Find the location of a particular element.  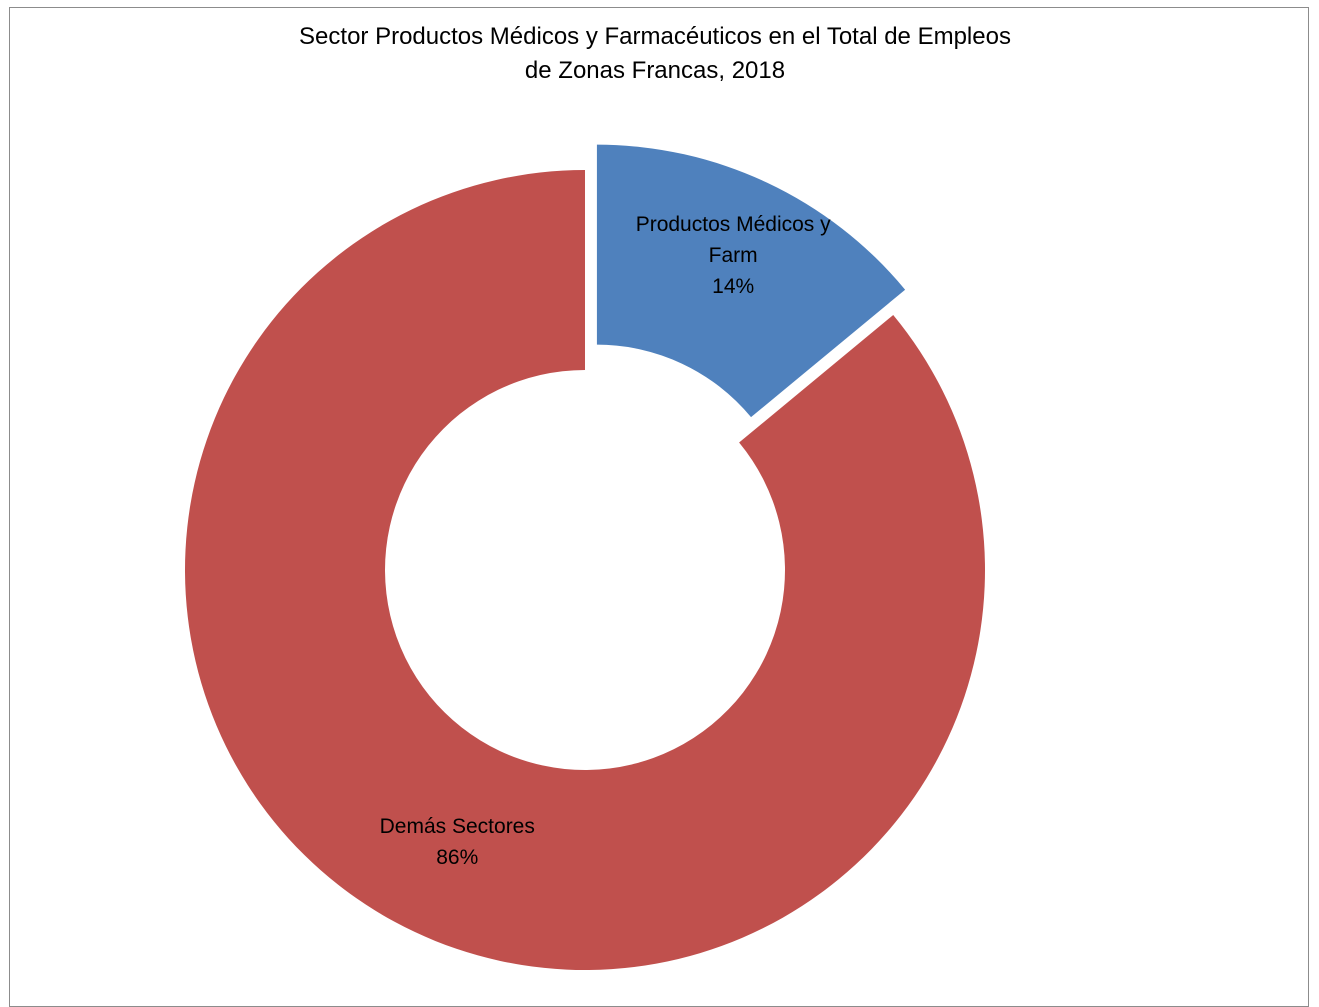

slice-name-label: Farm is located at coordinates (733, 255).